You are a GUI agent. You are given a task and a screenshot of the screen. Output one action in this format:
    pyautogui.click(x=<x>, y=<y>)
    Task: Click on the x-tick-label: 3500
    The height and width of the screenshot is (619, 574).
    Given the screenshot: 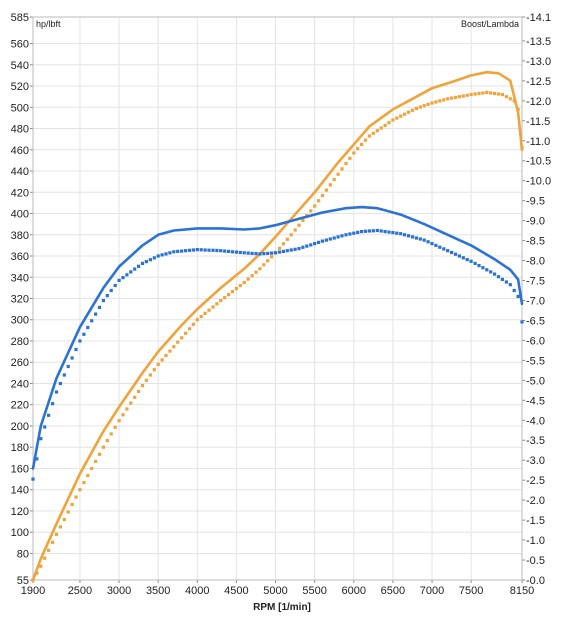 What is the action you would take?
    pyautogui.click(x=158, y=591)
    